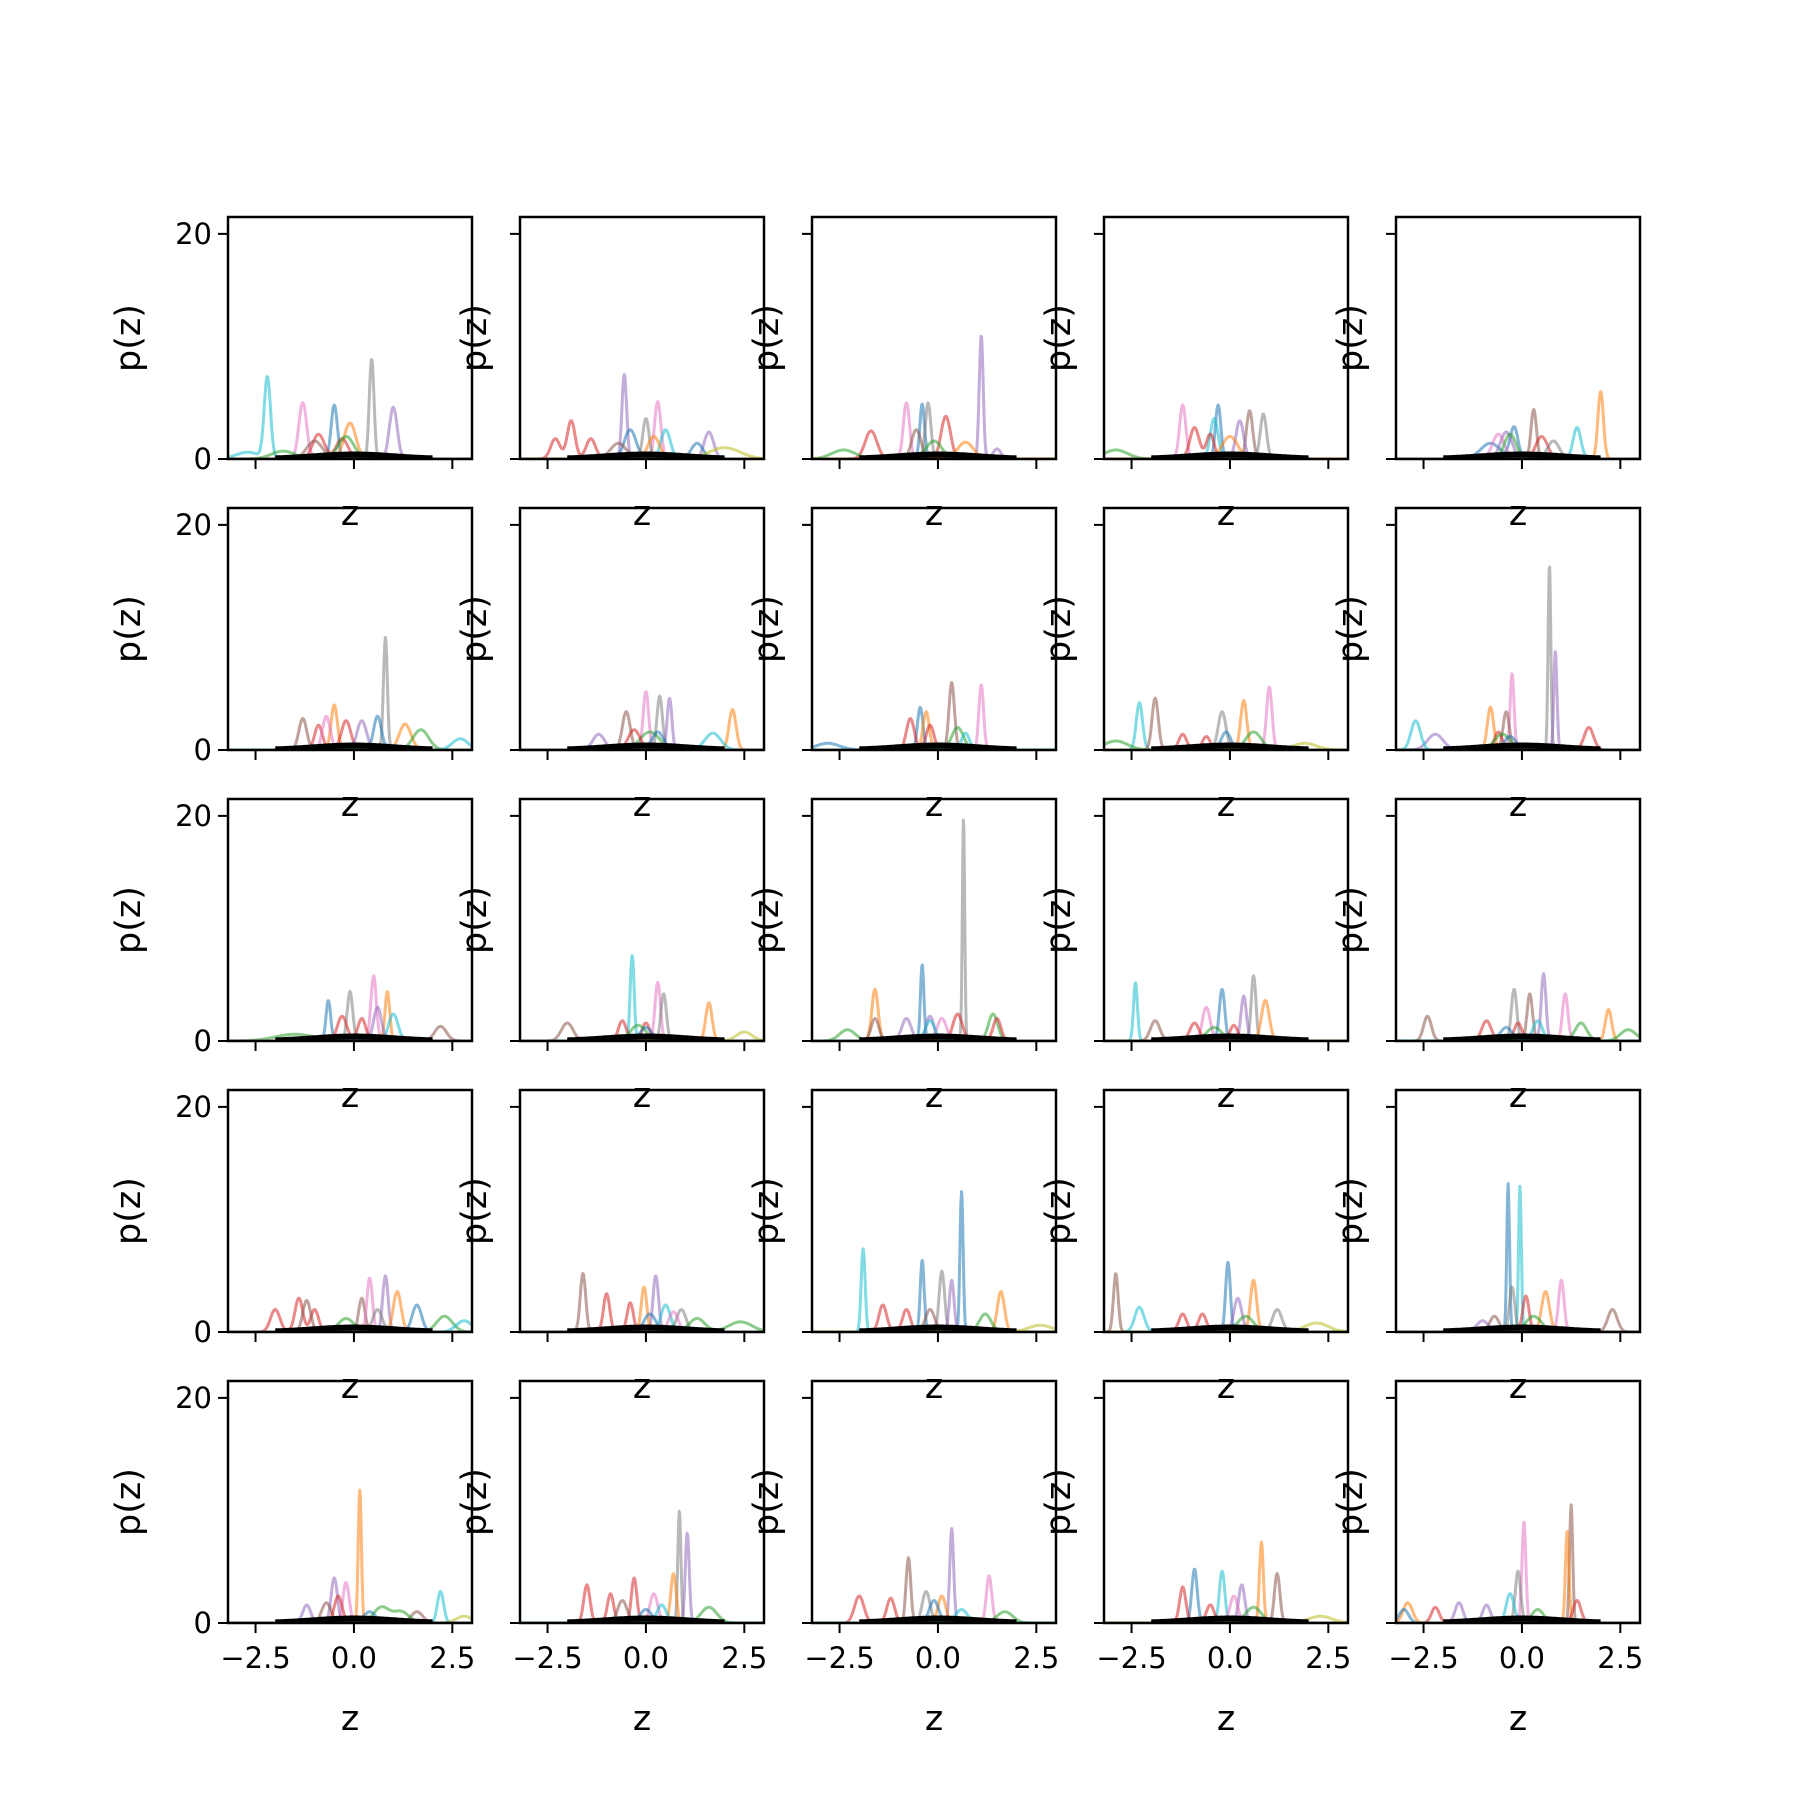 Image resolution: width=1800 pixels, height=1800 pixels. I want to click on subplot-r1-c1: z p(z), so click(610, 665).